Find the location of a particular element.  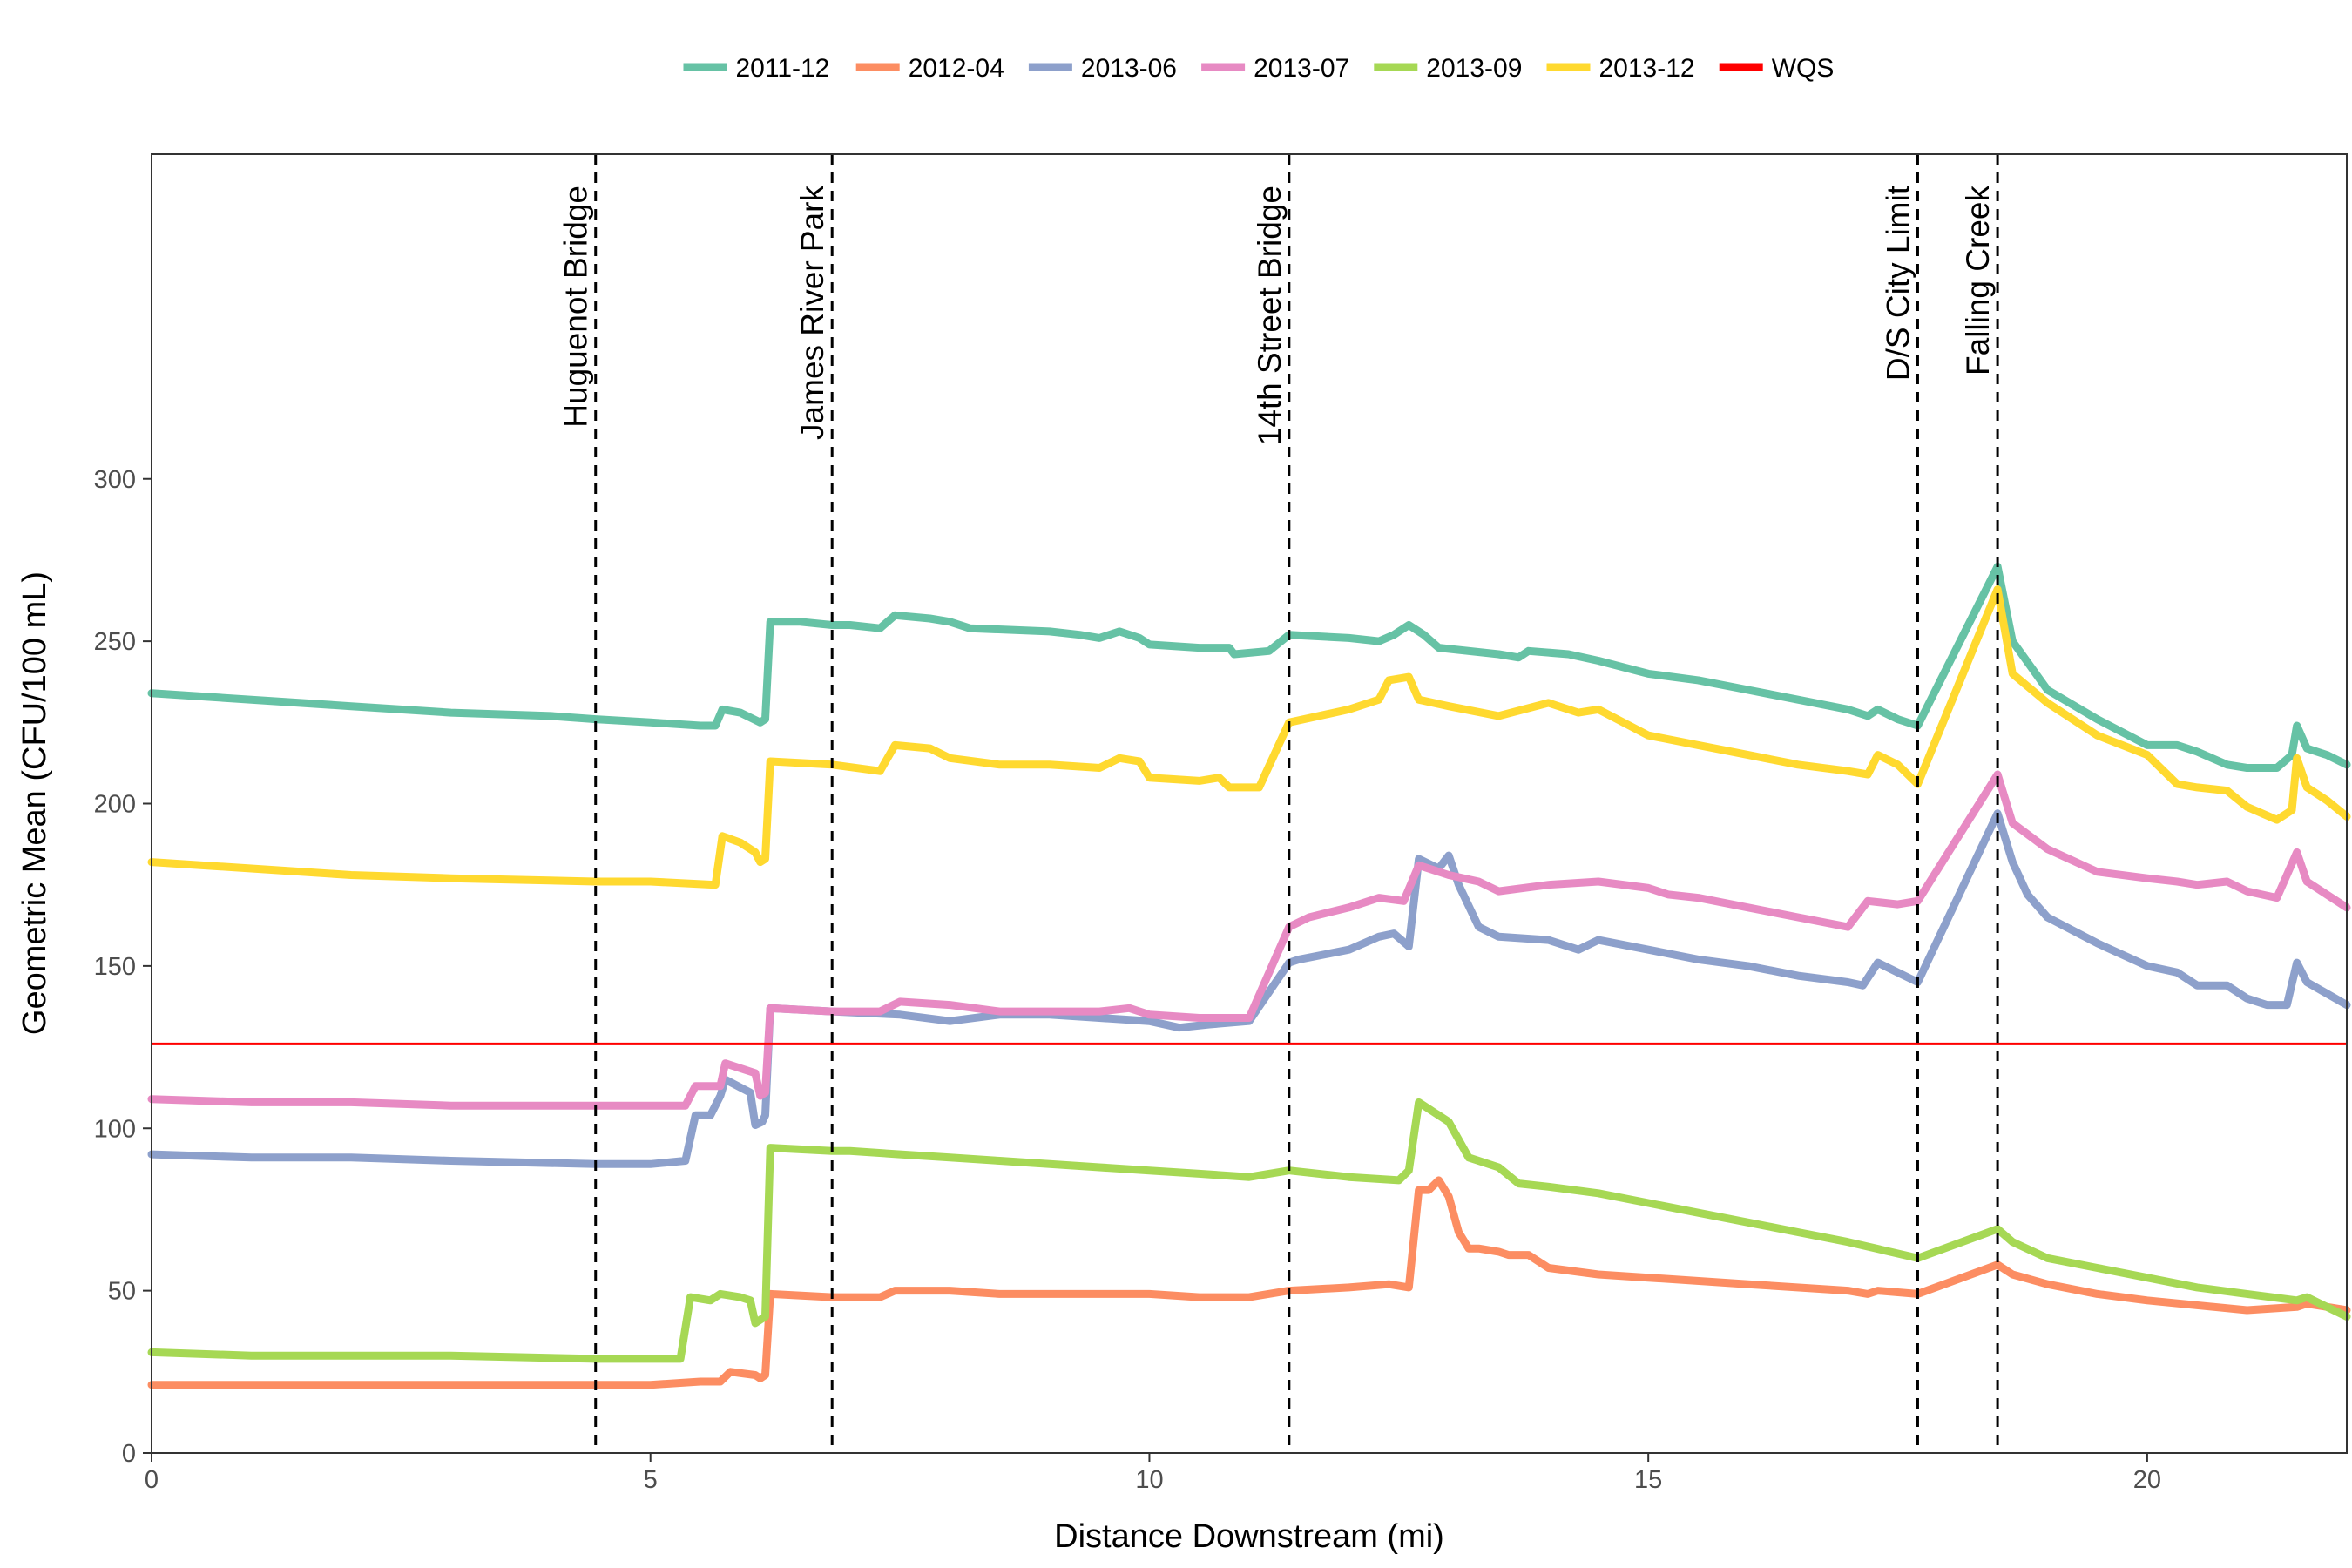

legend-label: 2013-12 is located at coordinates (1647, 68).